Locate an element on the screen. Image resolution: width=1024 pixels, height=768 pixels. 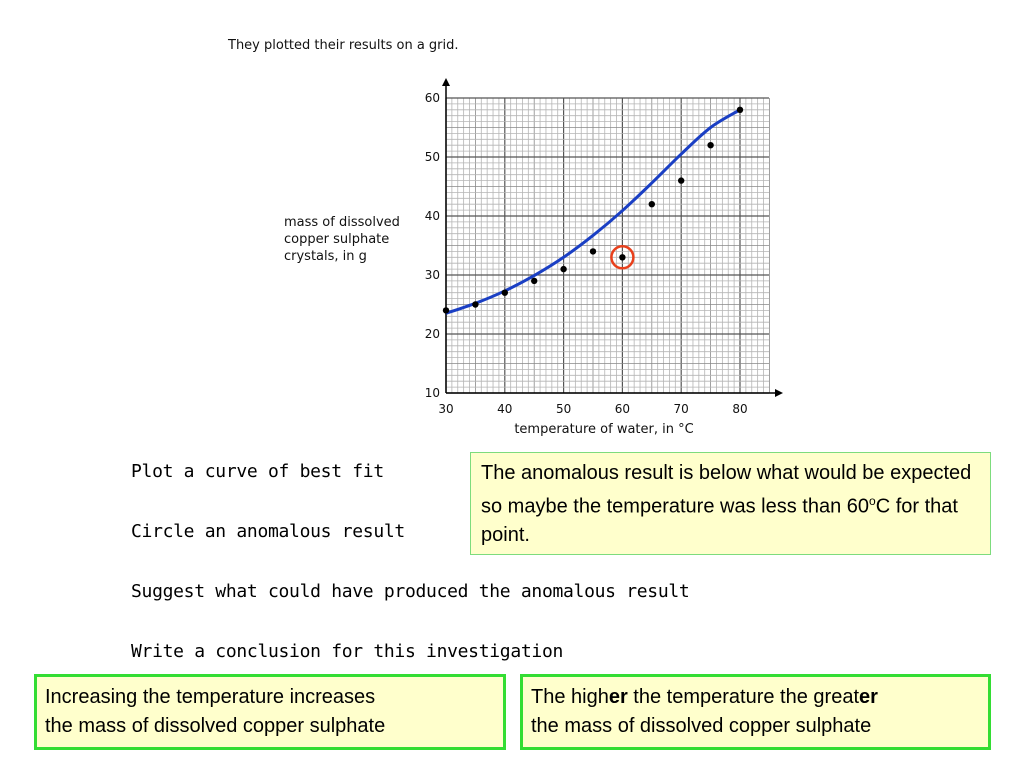
best-fit-curve is located at coordinates (593, 211).